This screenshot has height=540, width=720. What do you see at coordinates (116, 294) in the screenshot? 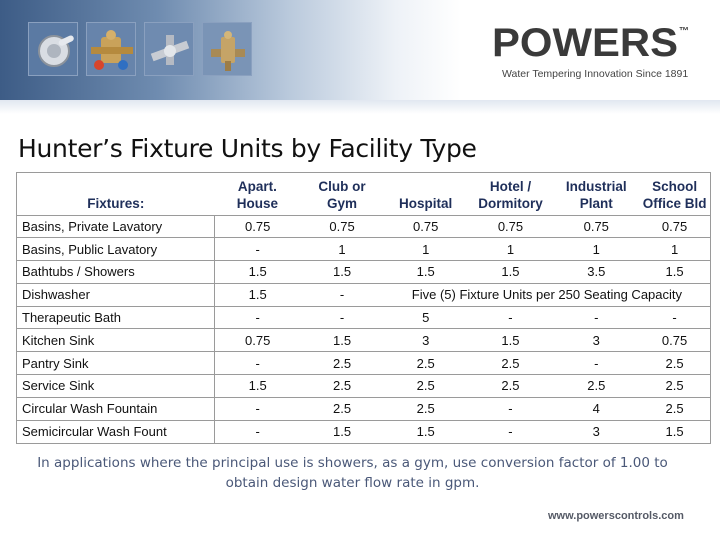
I see `fixture-name: Dishwasher` at bounding box center [116, 294].